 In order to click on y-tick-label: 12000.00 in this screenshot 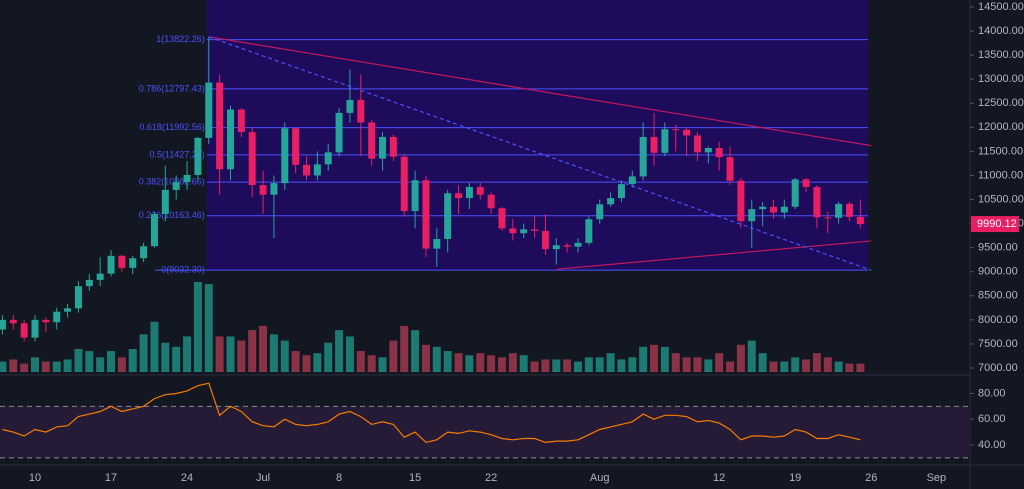, I will do `click(1001, 127)`.